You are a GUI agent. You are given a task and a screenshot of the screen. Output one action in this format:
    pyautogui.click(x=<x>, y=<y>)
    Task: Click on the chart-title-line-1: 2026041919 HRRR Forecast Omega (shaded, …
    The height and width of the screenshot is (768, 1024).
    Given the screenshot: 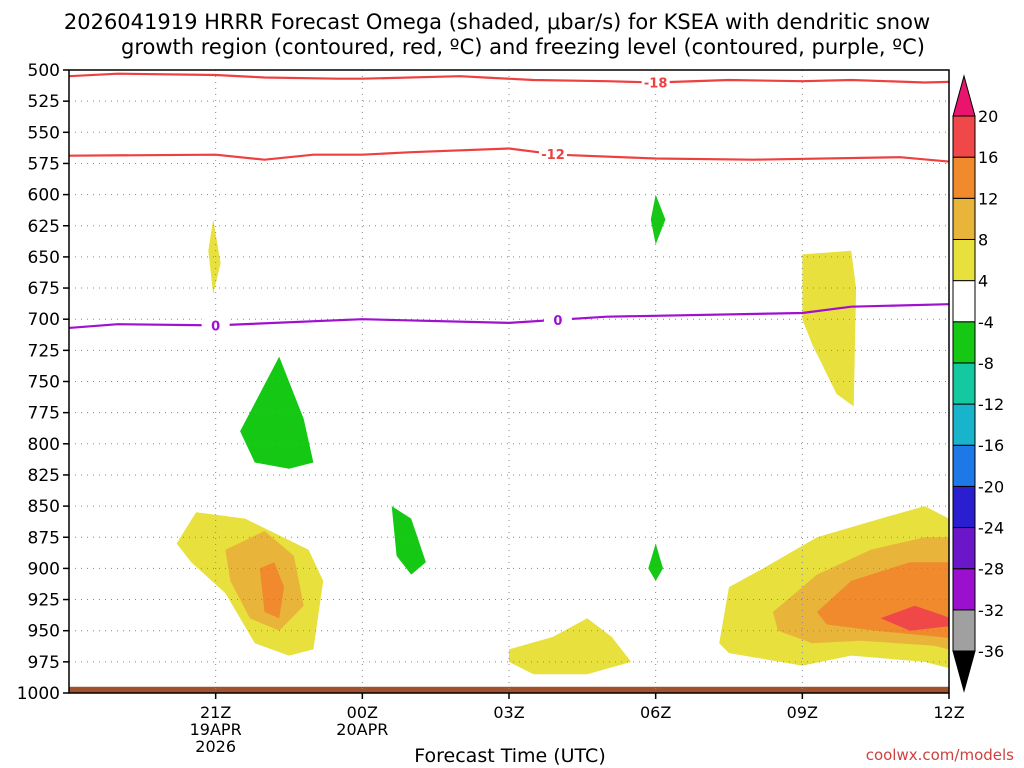 What is the action you would take?
    pyautogui.click(x=497, y=22)
    